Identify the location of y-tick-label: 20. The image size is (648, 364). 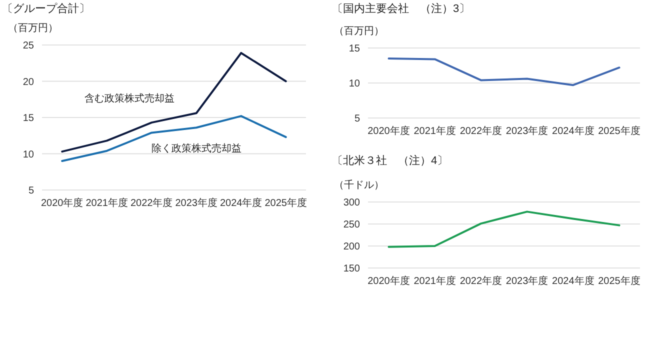
(28, 82).